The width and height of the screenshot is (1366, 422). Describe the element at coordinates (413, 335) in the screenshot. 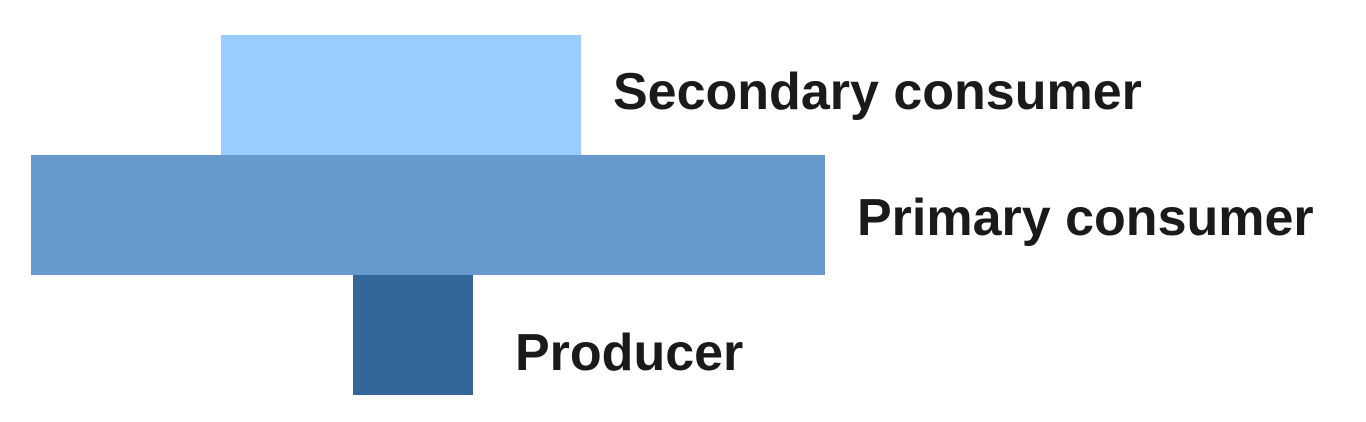

I see `producer-bar` at that location.